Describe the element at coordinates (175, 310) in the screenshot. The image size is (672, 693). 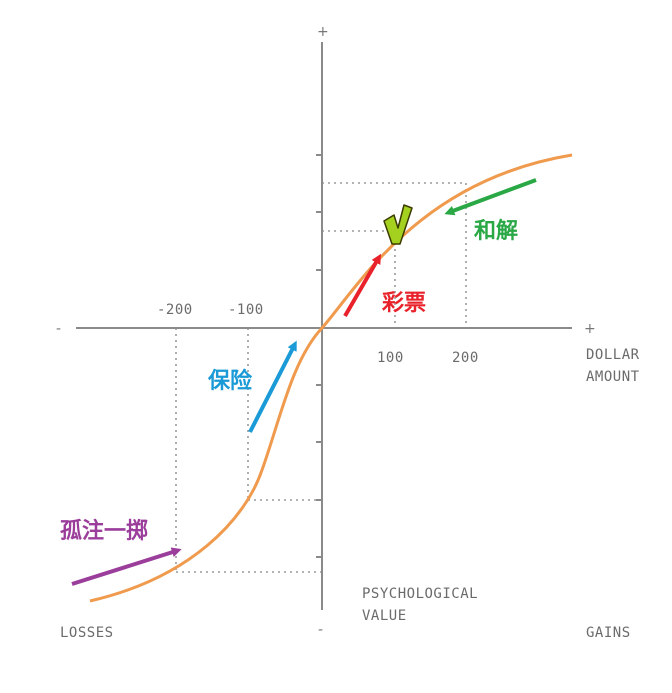
I see `tick-label-neg200: -200` at that location.